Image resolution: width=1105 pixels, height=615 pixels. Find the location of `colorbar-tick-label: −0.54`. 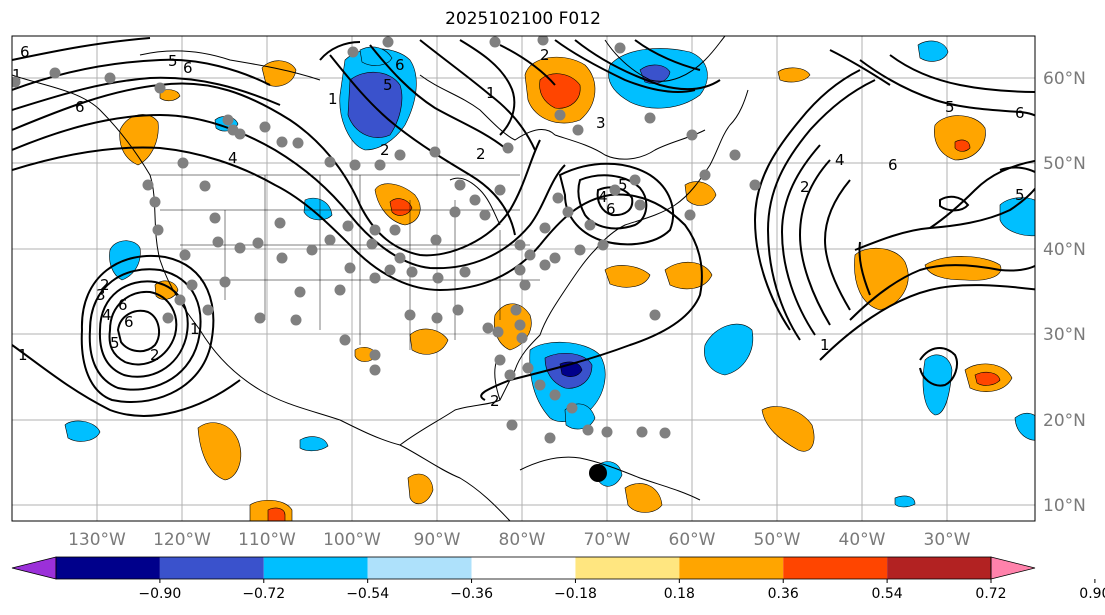

colorbar-tick-label: −0.54 is located at coordinates (367, 594).